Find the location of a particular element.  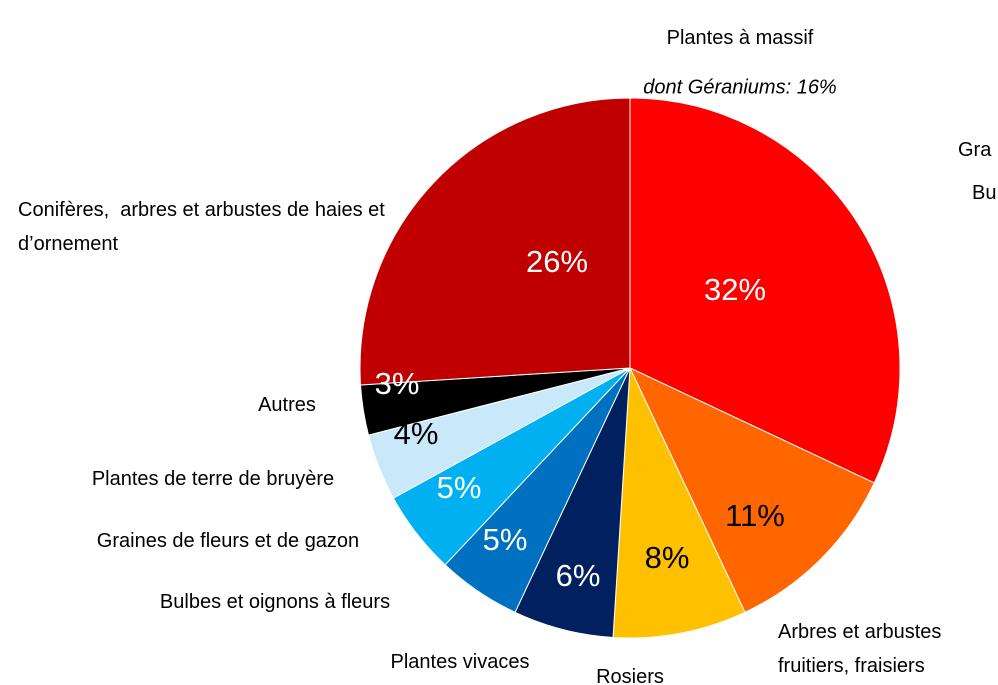

value-label: 32% is located at coordinates (735, 289).